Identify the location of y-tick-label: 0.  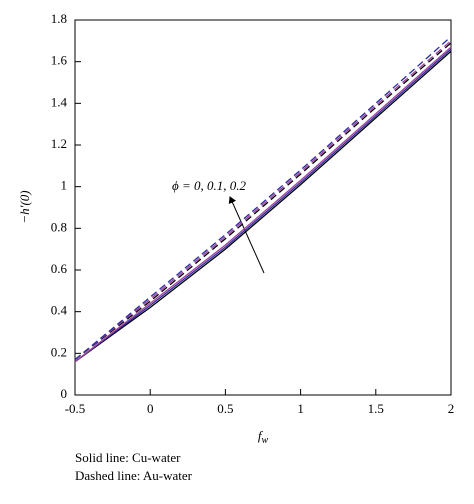
(64, 393).